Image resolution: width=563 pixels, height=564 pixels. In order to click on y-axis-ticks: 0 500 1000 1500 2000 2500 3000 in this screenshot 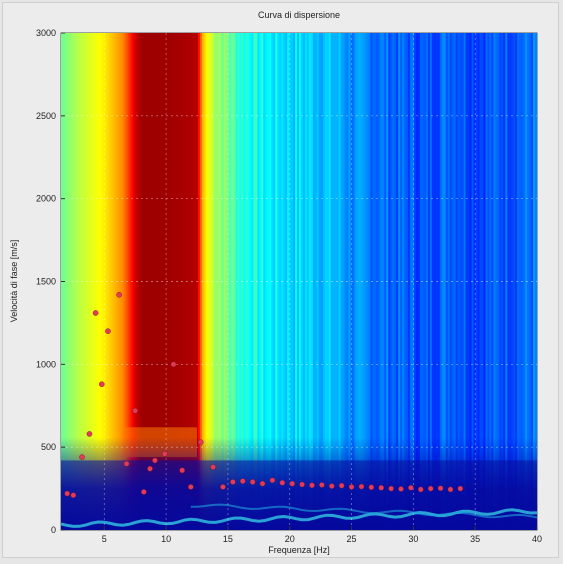, I will do `click(50, 281)`.